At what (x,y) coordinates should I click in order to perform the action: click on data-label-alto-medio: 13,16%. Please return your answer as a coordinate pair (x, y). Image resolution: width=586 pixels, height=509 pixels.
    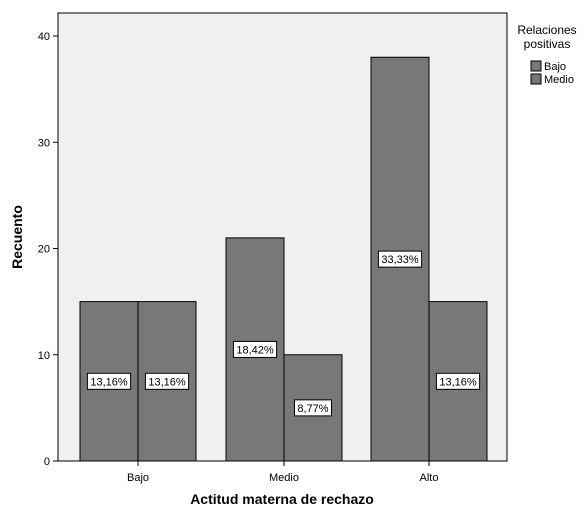
    Looking at the image, I should click on (458, 382).